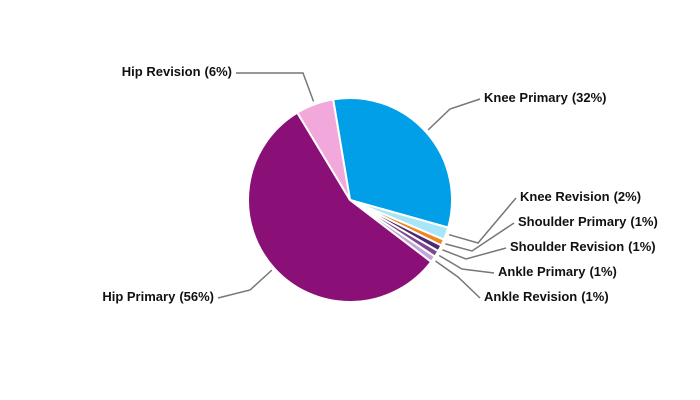  Describe the element at coordinates (218, 71) in the screenshot. I see `slice-label-value: (6%)` at that location.